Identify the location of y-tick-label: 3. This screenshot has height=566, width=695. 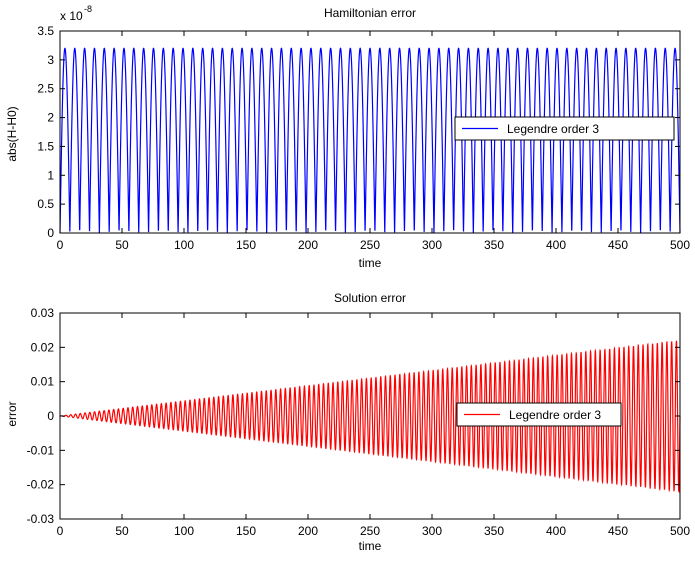
(50, 60).